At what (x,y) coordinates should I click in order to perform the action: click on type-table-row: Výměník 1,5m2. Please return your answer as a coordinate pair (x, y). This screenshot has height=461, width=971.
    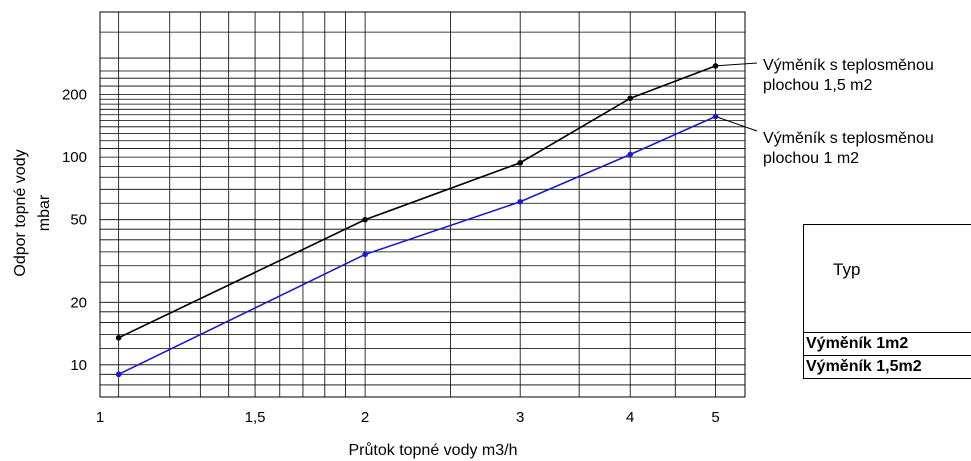
    Looking at the image, I should click on (864, 366).